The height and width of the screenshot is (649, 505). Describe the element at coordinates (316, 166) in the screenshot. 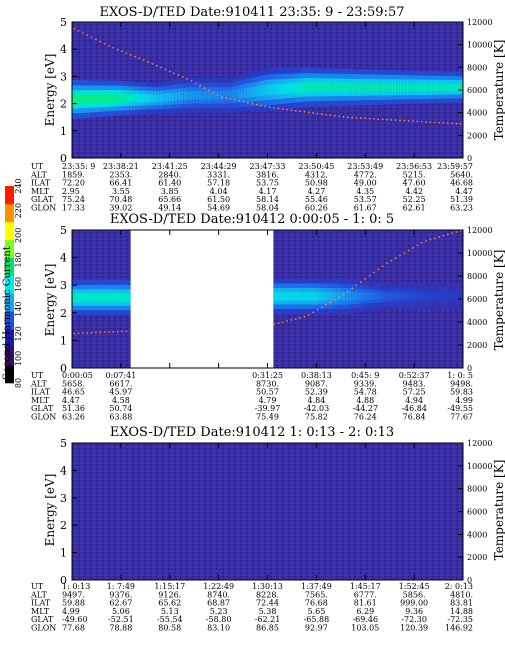

I see `orbit-value: 23:50:45` at that location.